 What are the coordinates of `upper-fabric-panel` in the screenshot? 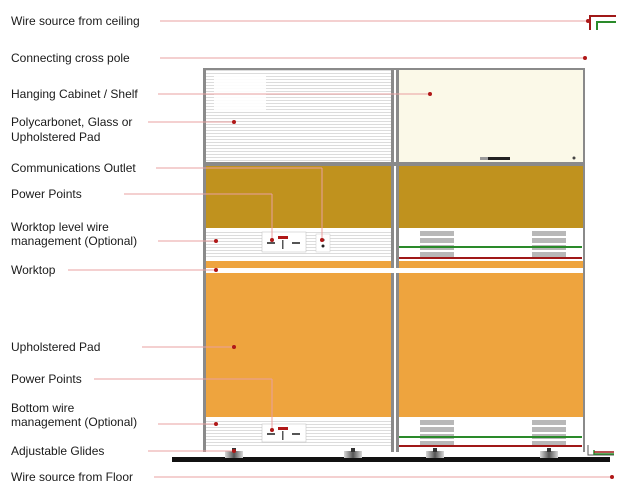 It's located at (298, 197).